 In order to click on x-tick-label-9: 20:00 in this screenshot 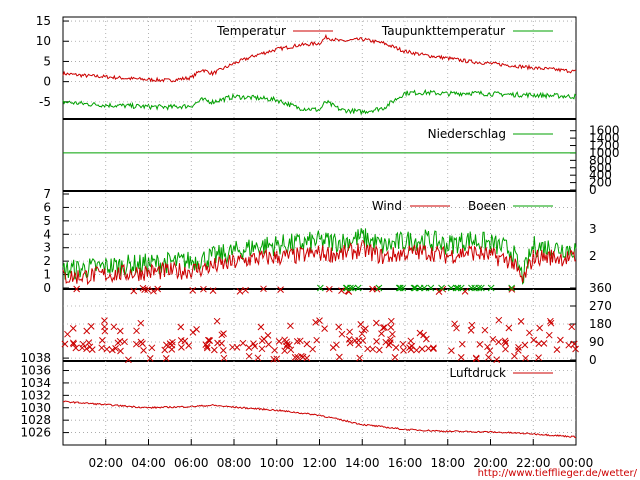, I will do `click(490, 463)`.